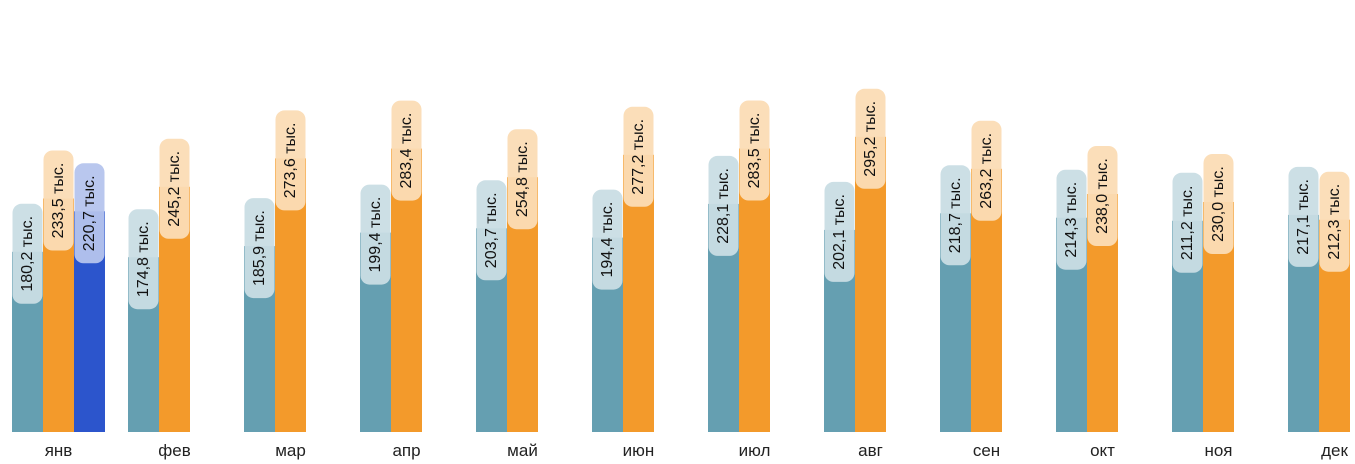 This screenshot has height=464, width=1355. What do you see at coordinates (697, 450) in the screenshot?
I see `x-tick-labels-layer: янв фев мар апр май июн июл авг сен окт ноя дек` at bounding box center [697, 450].